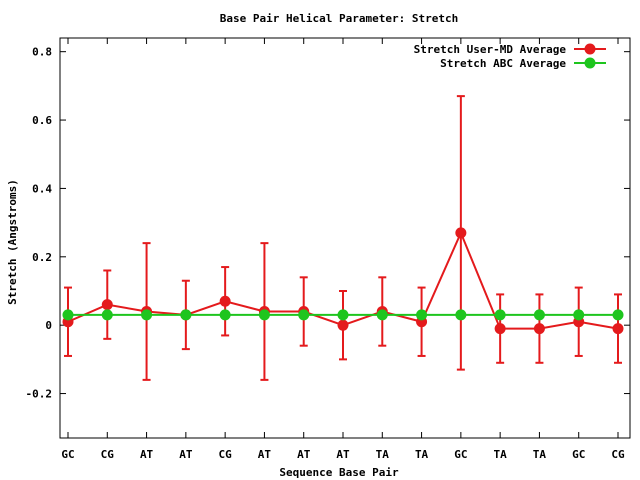 This screenshot has height=480, width=640. I want to click on y-tick-label: 0, so click(48, 325).